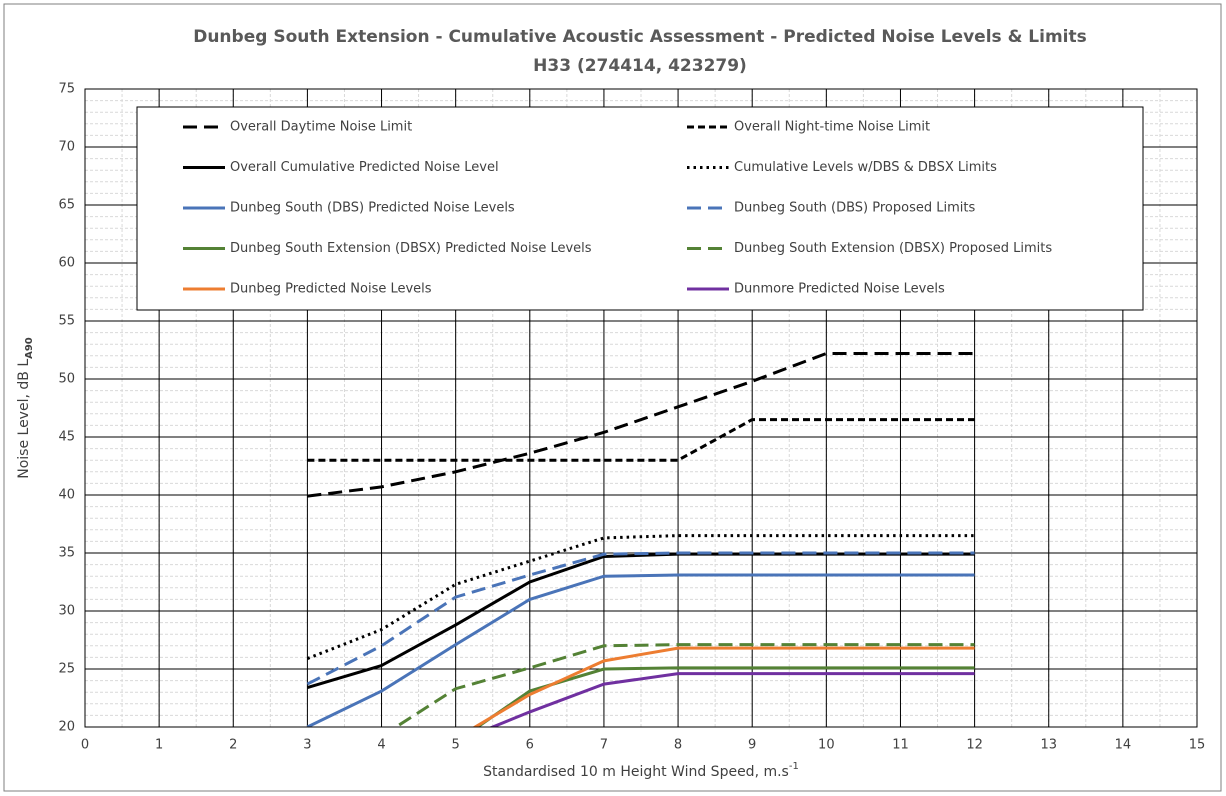 This screenshot has height=796, width=1226. What do you see at coordinates (66, 727) in the screenshot?
I see `y-tick-label: 20` at bounding box center [66, 727].